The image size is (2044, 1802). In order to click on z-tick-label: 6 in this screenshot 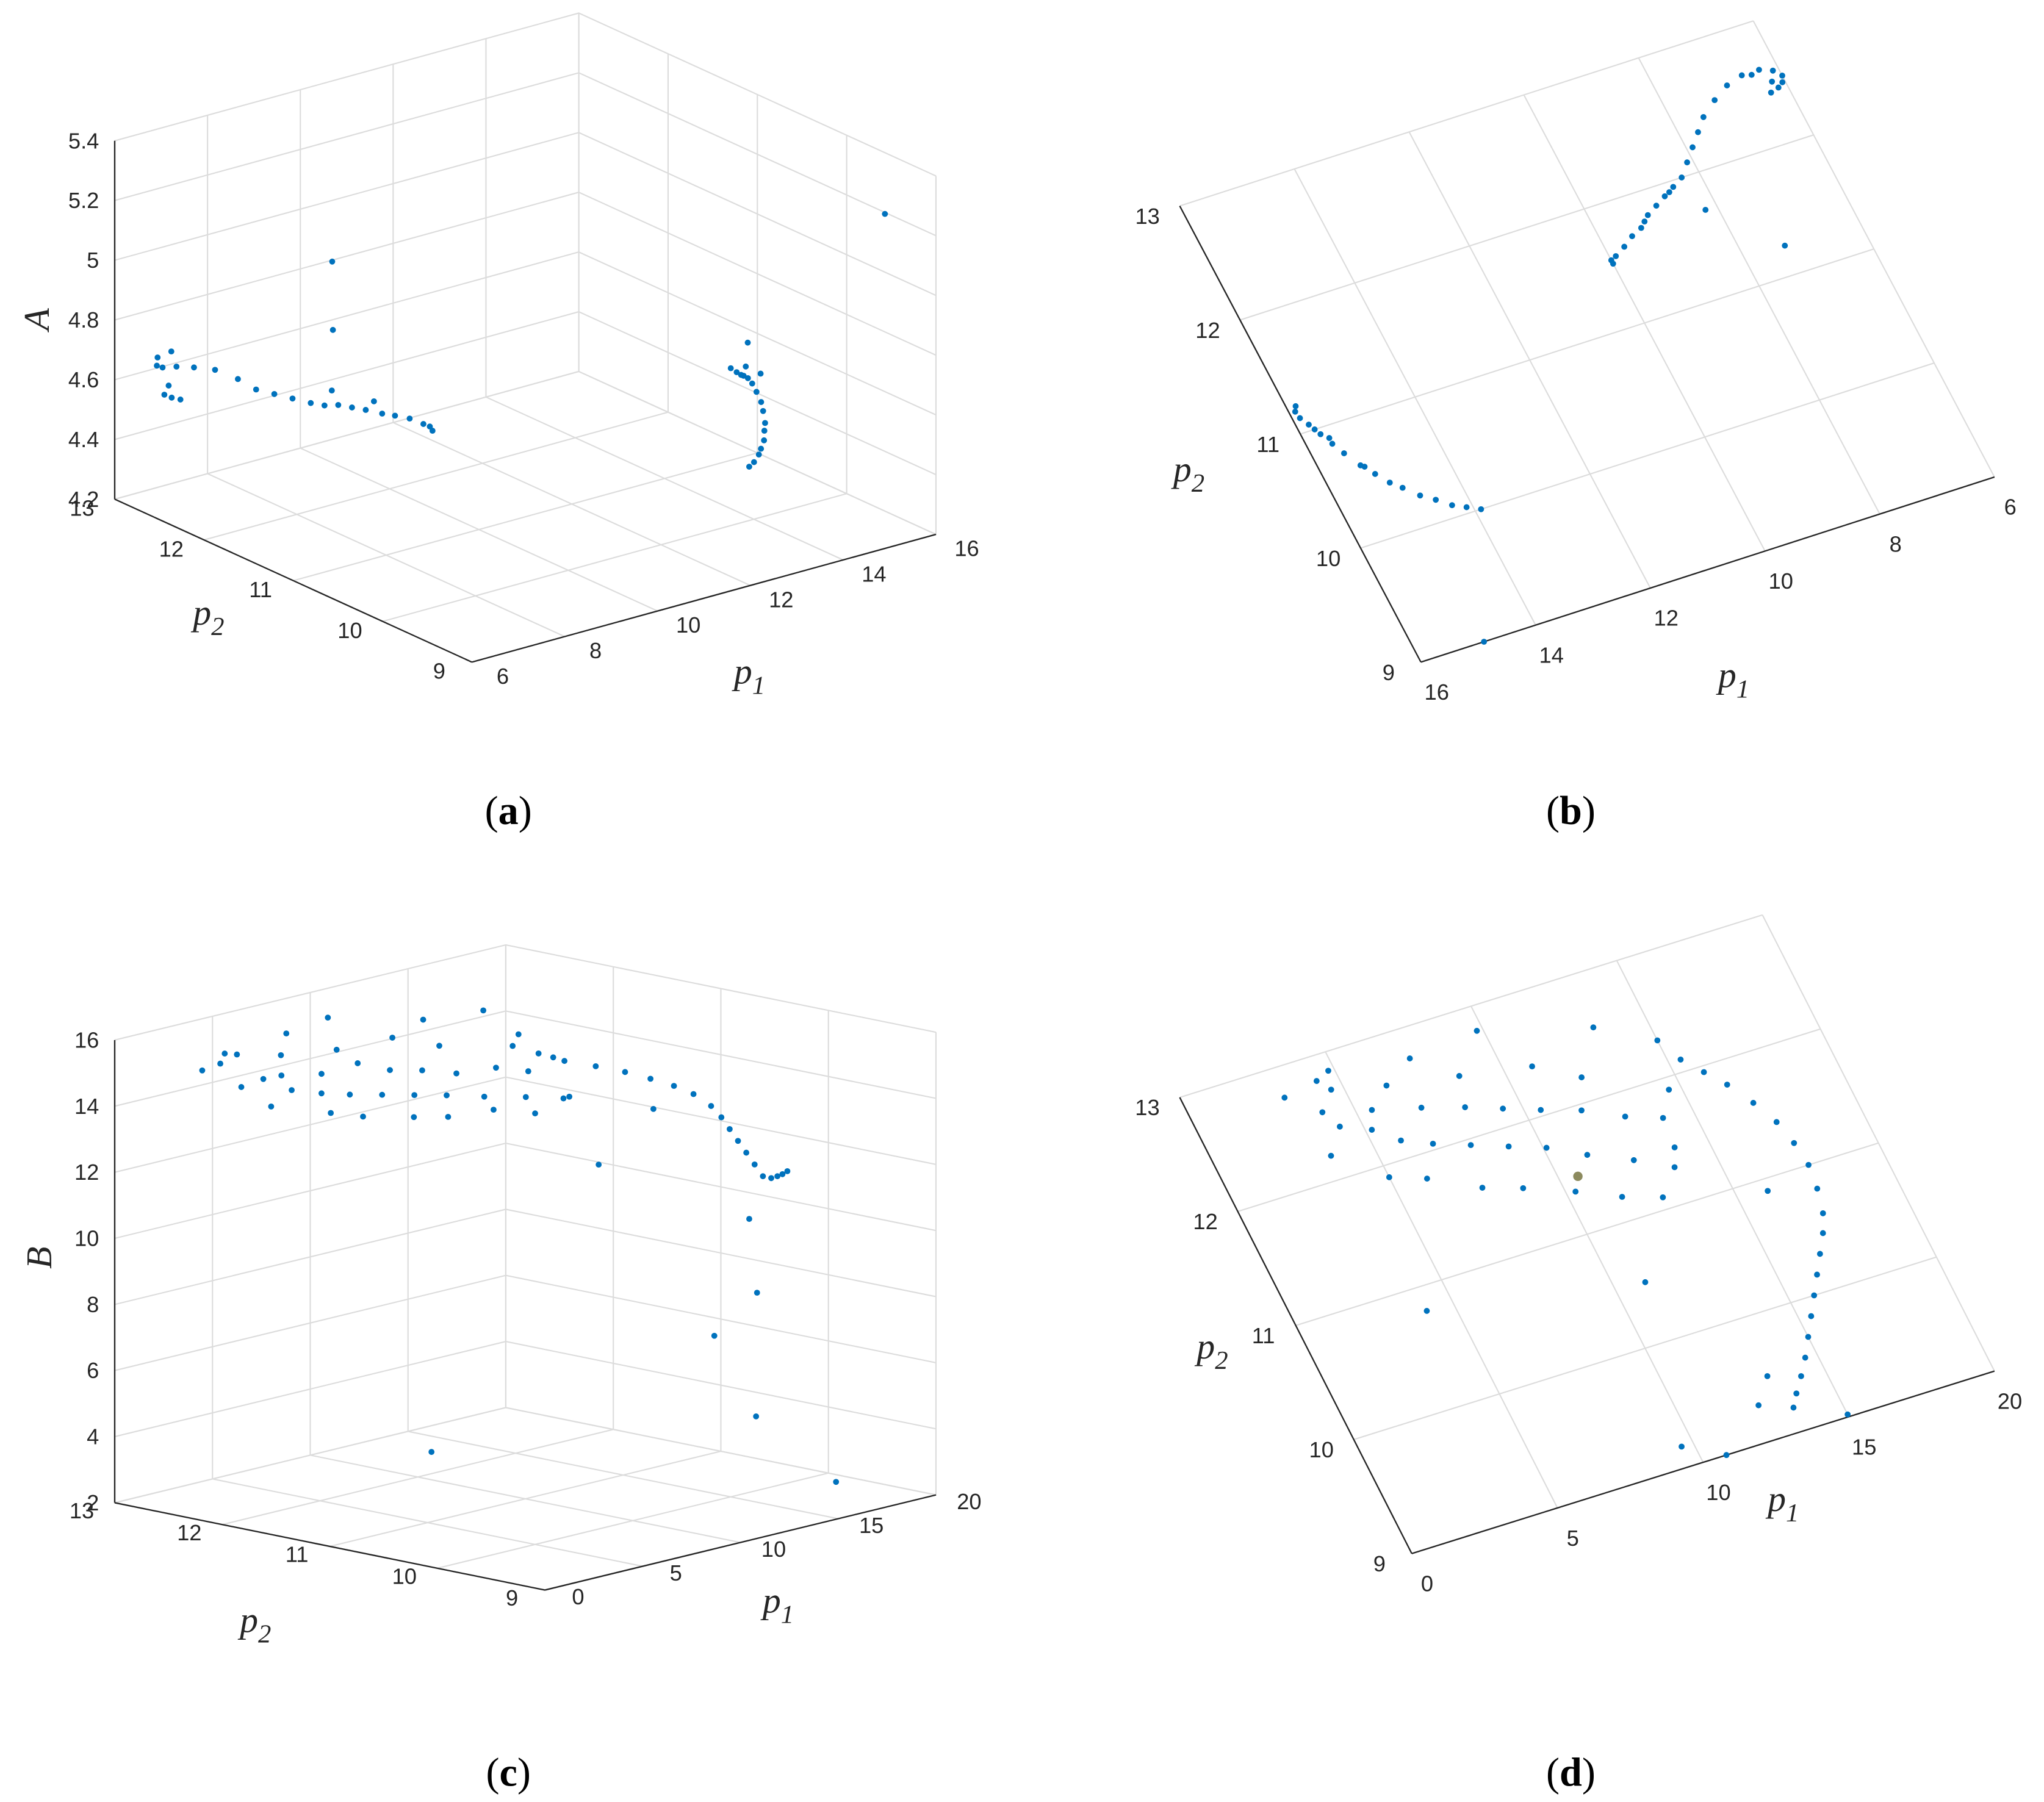, I will do `click(93, 1370)`.